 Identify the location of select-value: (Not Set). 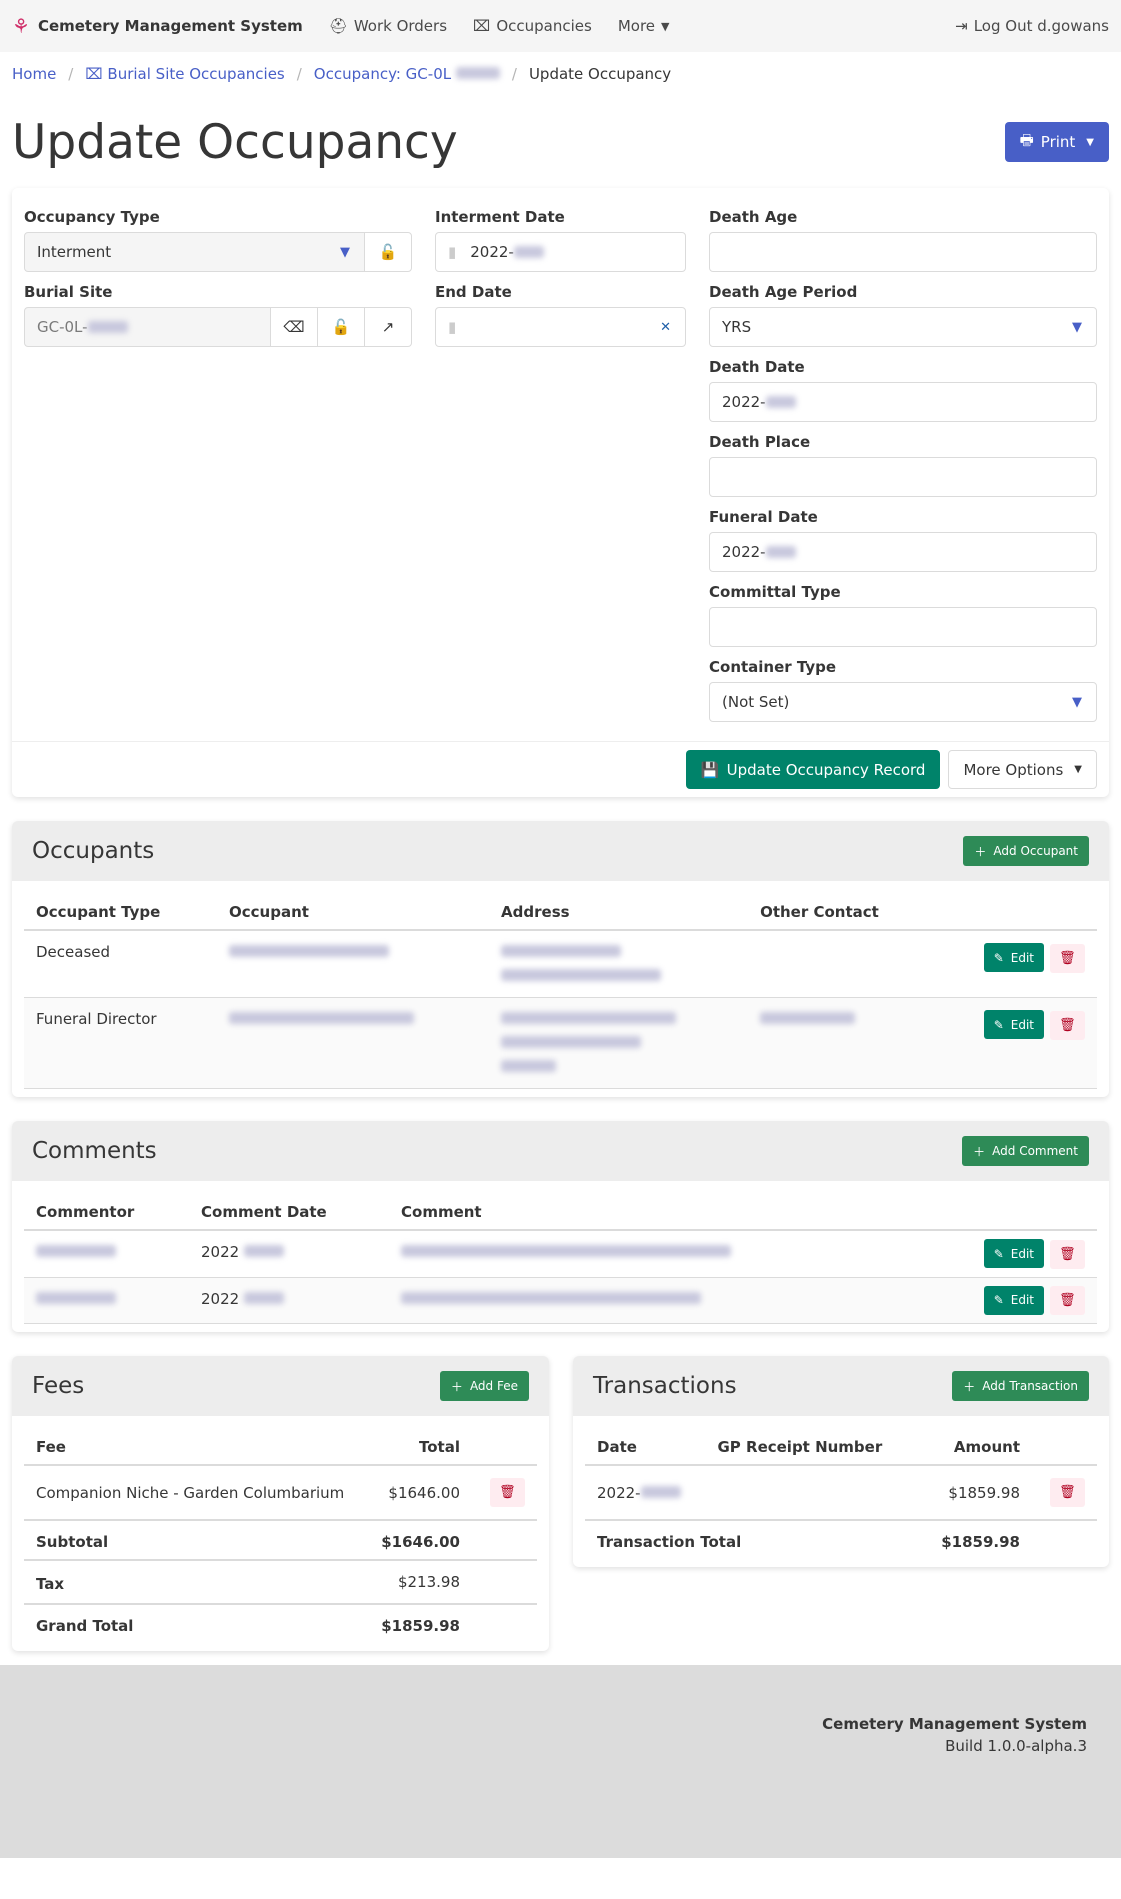
(756, 702).